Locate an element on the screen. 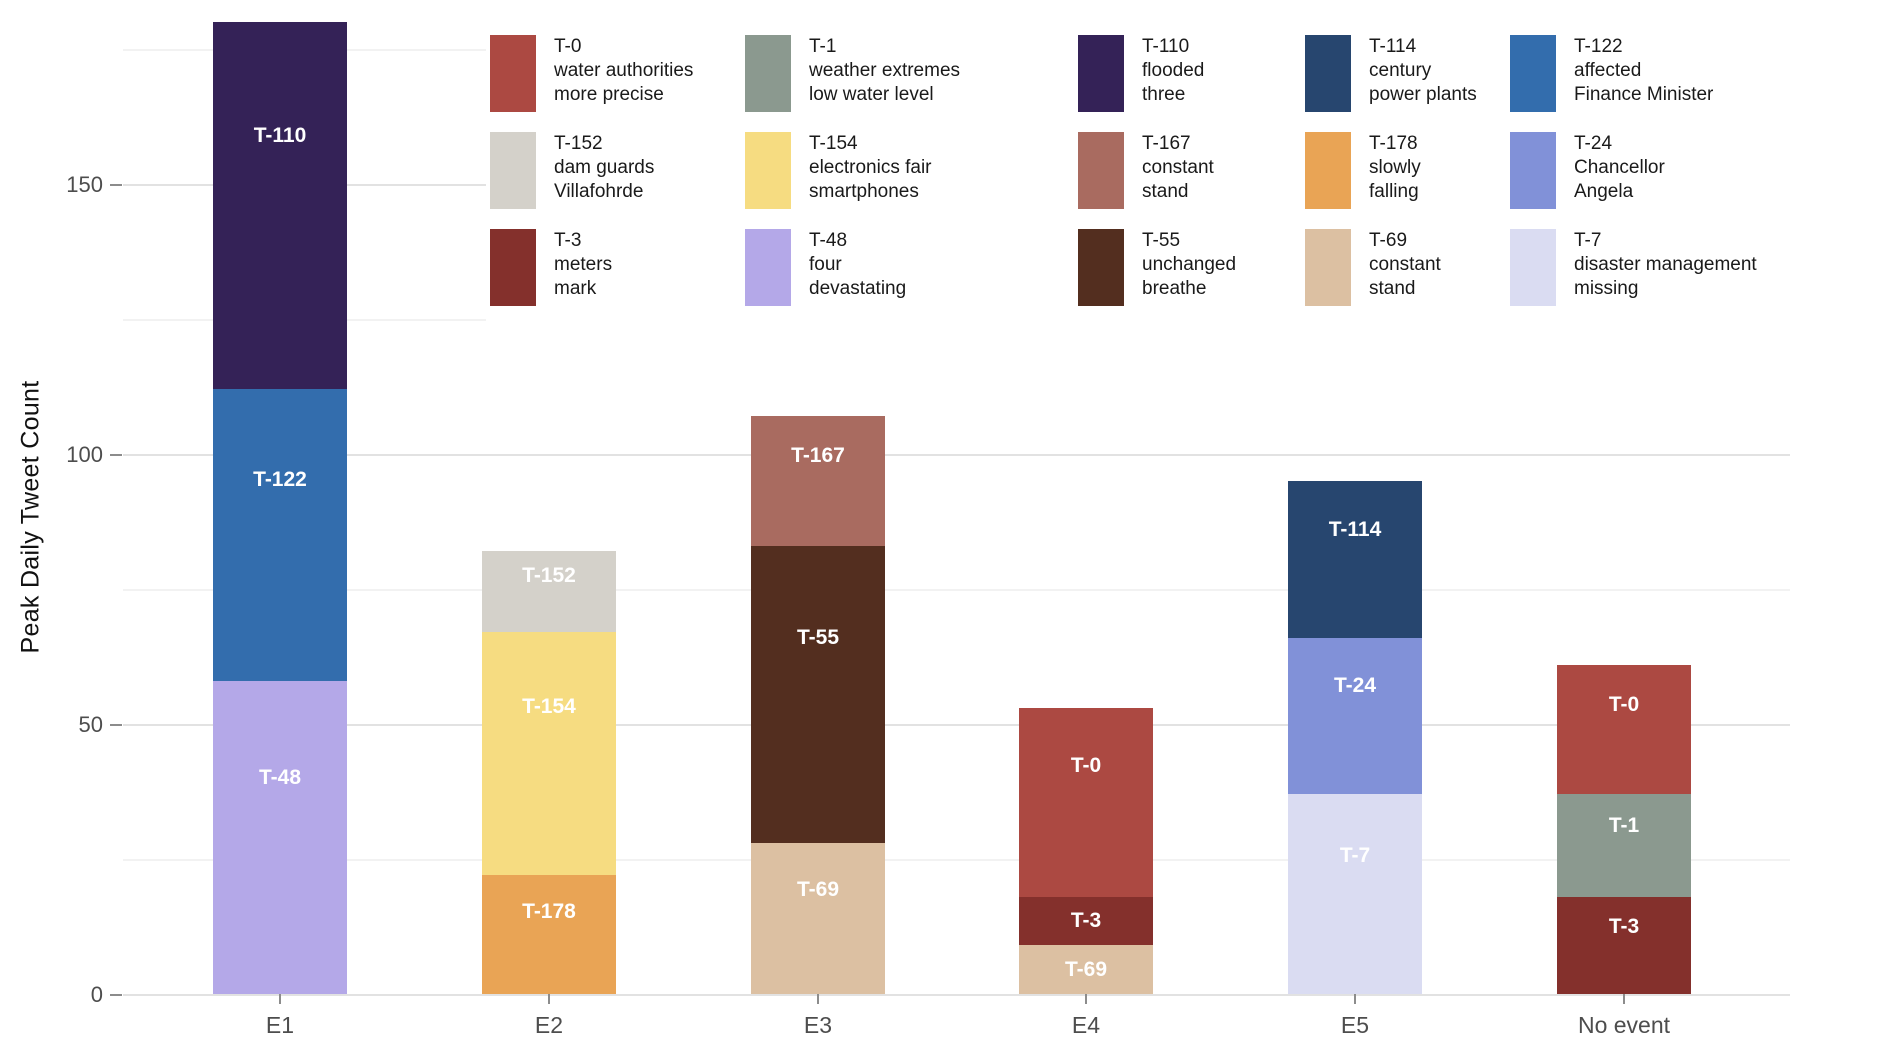  bar-e5: T-7 T-24 T-114 is located at coordinates (1355, 737).